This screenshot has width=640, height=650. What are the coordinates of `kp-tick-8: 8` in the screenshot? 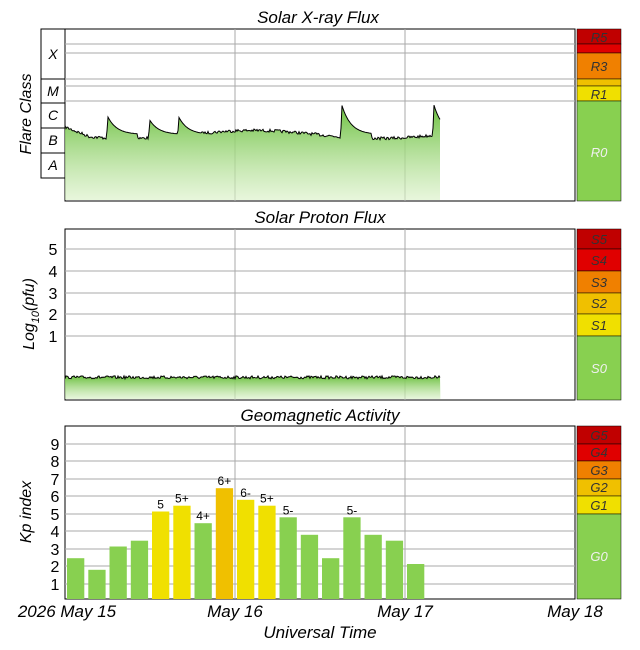 It's located at (55, 462).